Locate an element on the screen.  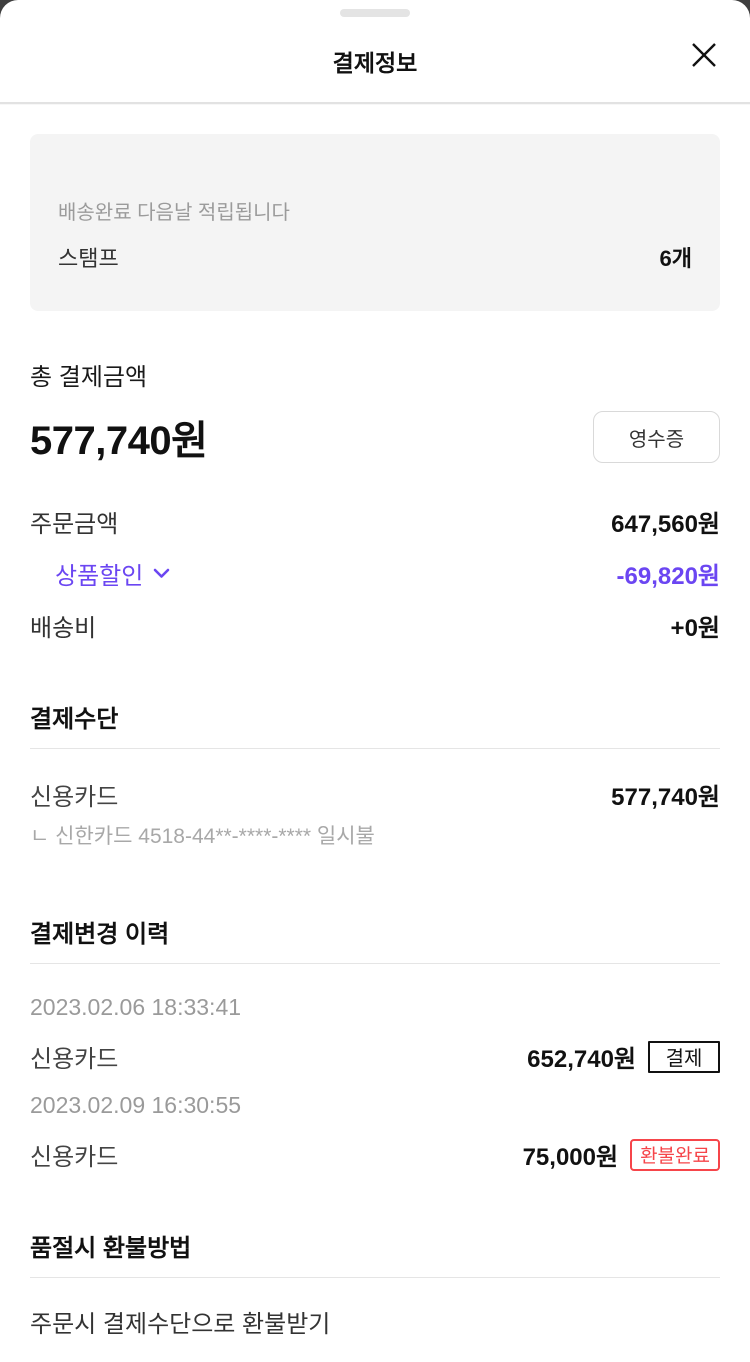
amount-breakdown: 주문금액 647,560원 상품할인 -69,820원 배송비 +0원 is located at coordinates (375, 573).